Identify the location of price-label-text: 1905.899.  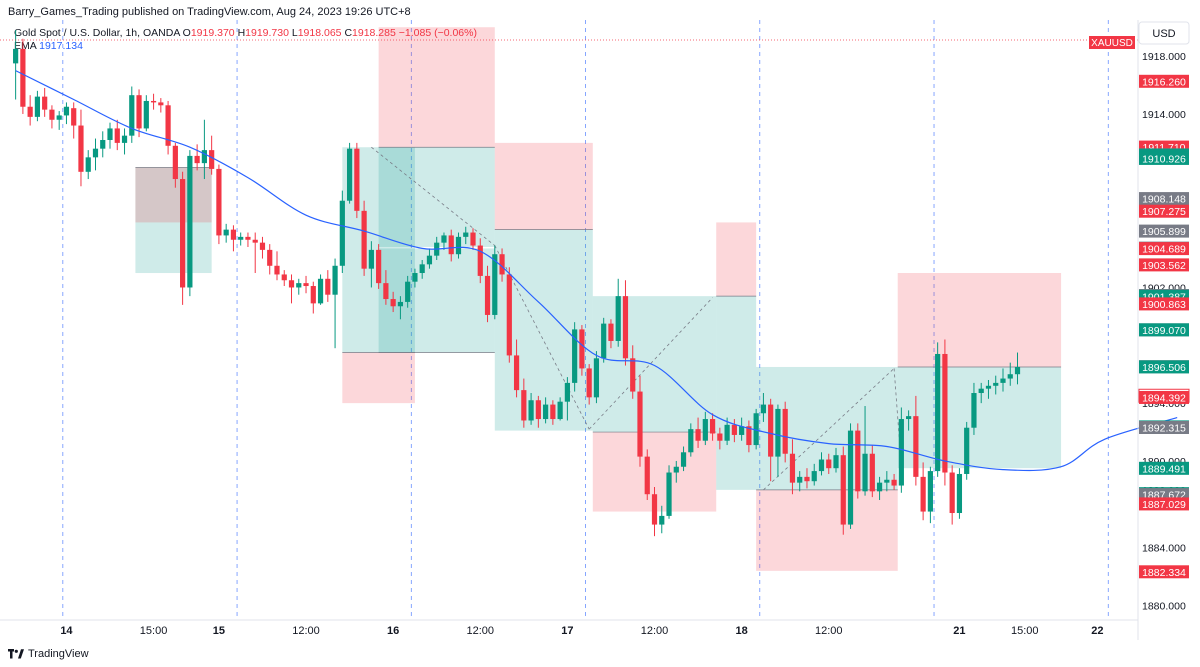
(1164, 232).